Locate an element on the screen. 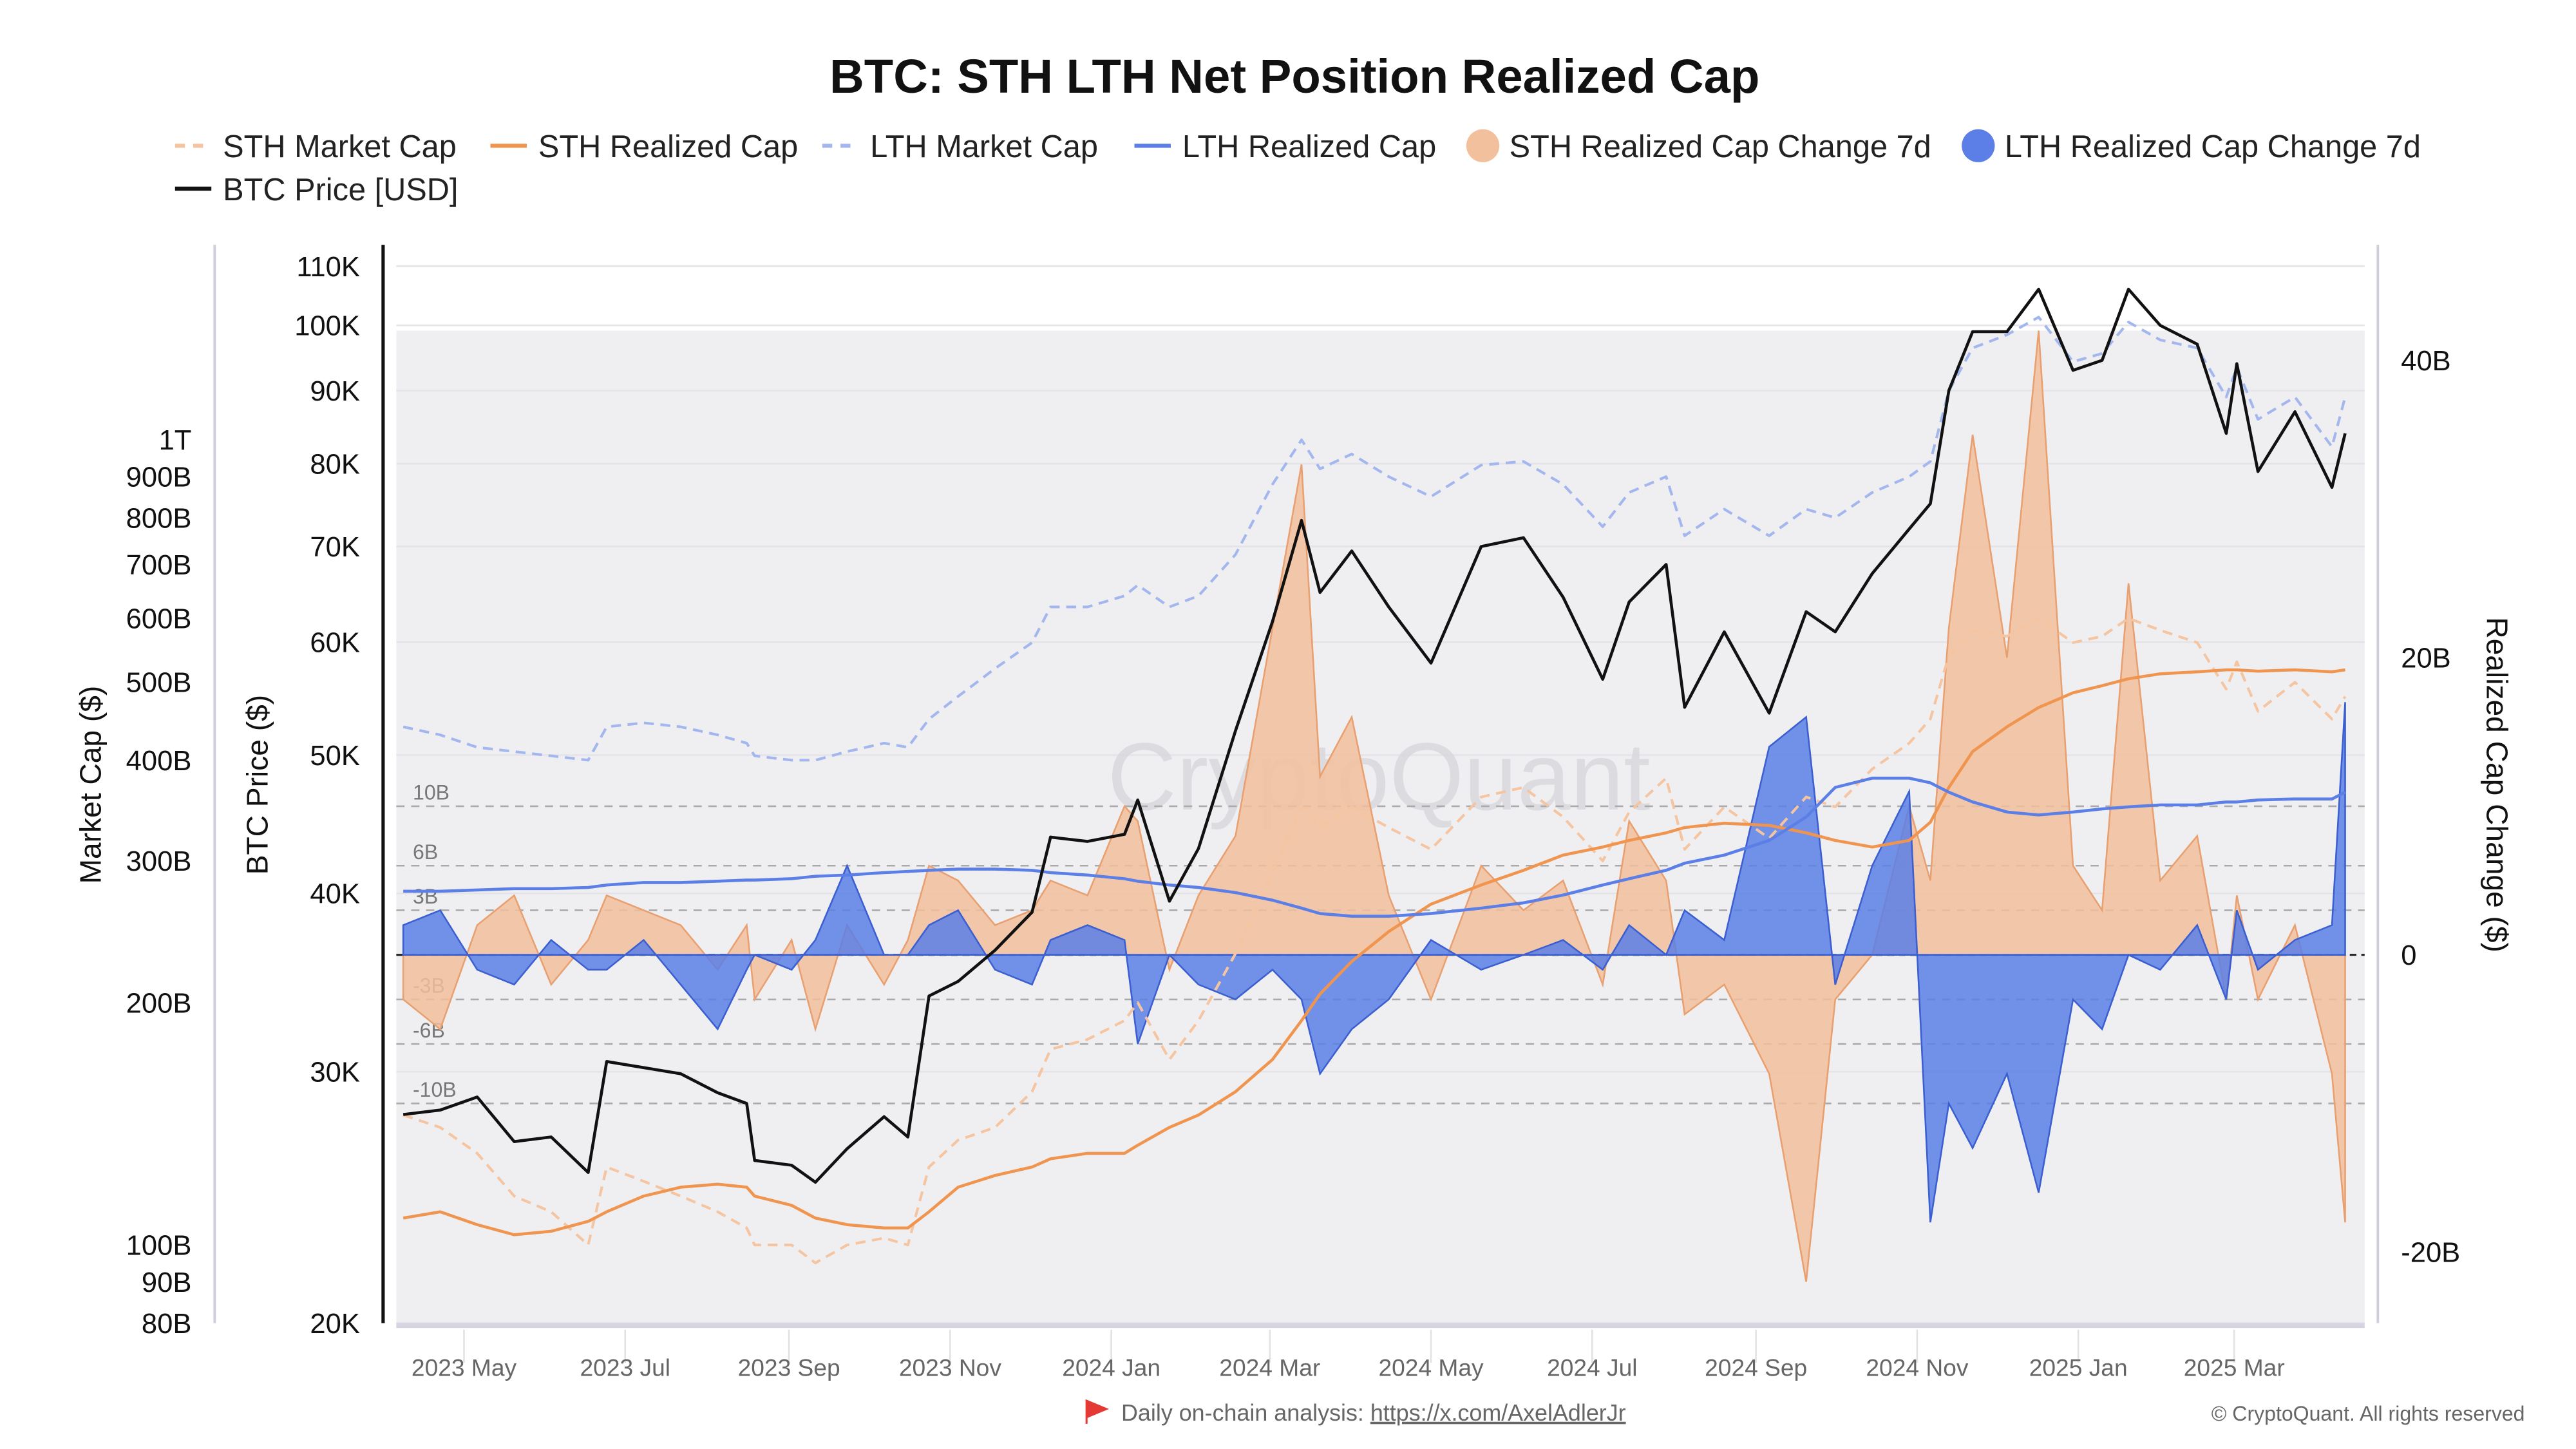  change-tick-label: 20B is located at coordinates (2426, 658).